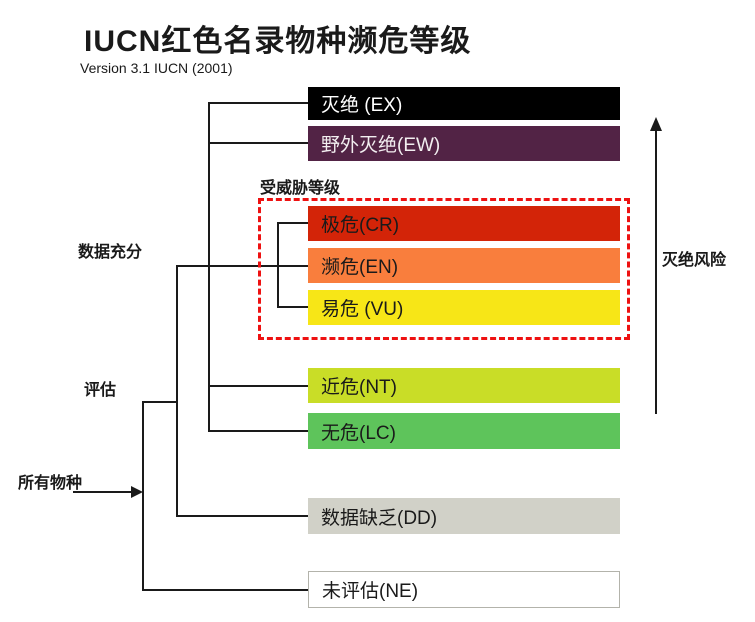 Image resolution: width=755 pixels, height=622 pixels. What do you see at coordinates (110, 252) in the screenshot?
I see `data-sufficient-label: 数据充分` at bounding box center [110, 252].